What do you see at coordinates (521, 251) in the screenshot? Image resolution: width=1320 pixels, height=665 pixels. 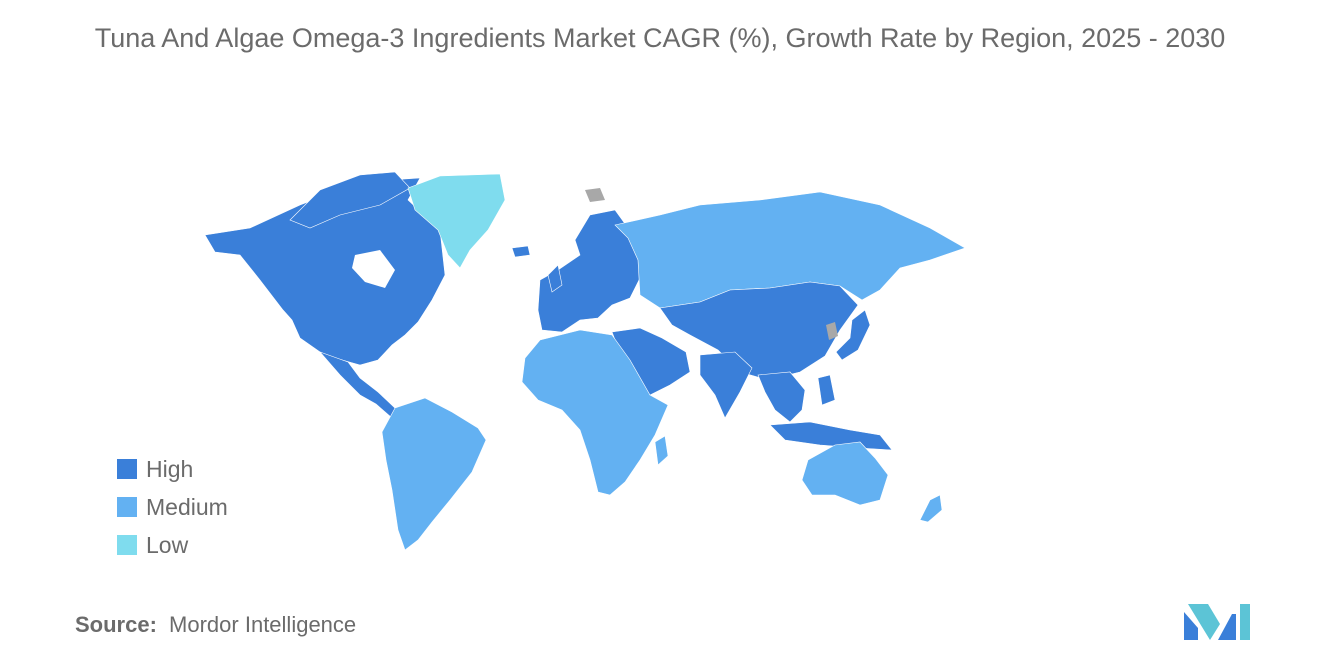 I see `region-iceland` at bounding box center [521, 251].